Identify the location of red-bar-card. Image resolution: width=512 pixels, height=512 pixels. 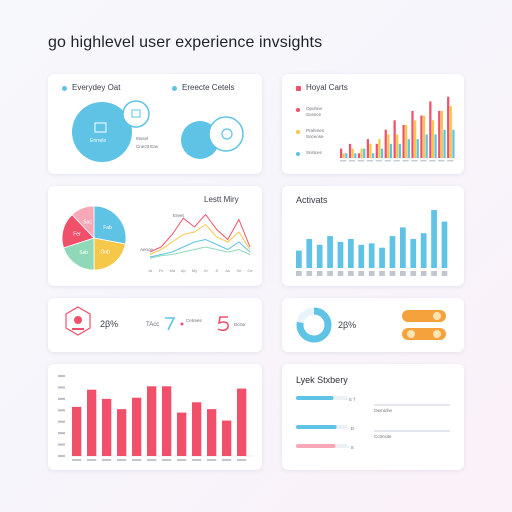
(155, 417).